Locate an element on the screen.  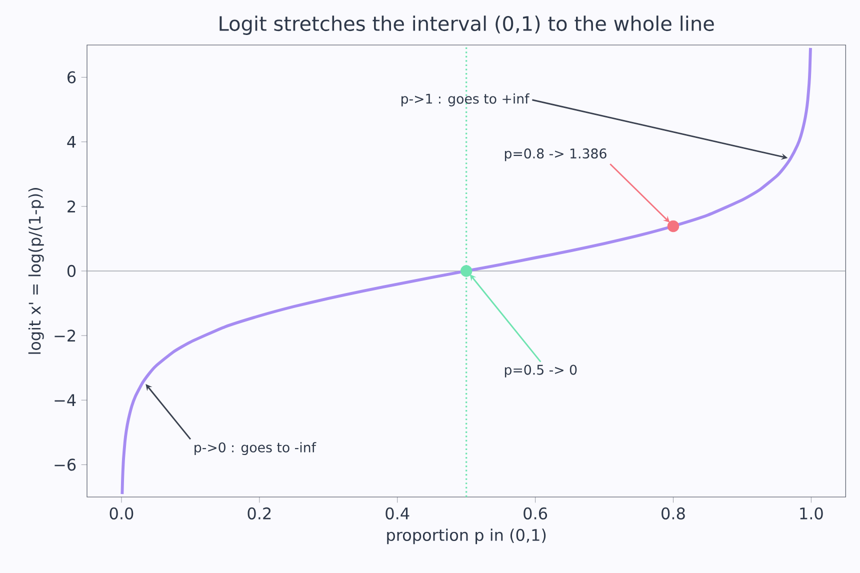
annotation: p->1 : goes to +inf is located at coordinates (466, 99).